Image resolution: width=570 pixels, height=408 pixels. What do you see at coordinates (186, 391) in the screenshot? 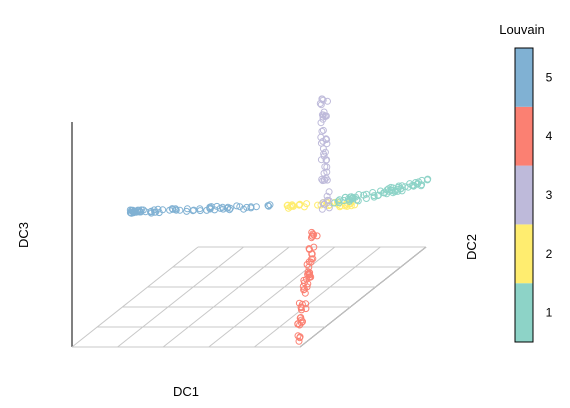
I see `x-axis-label: DC1` at bounding box center [186, 391].